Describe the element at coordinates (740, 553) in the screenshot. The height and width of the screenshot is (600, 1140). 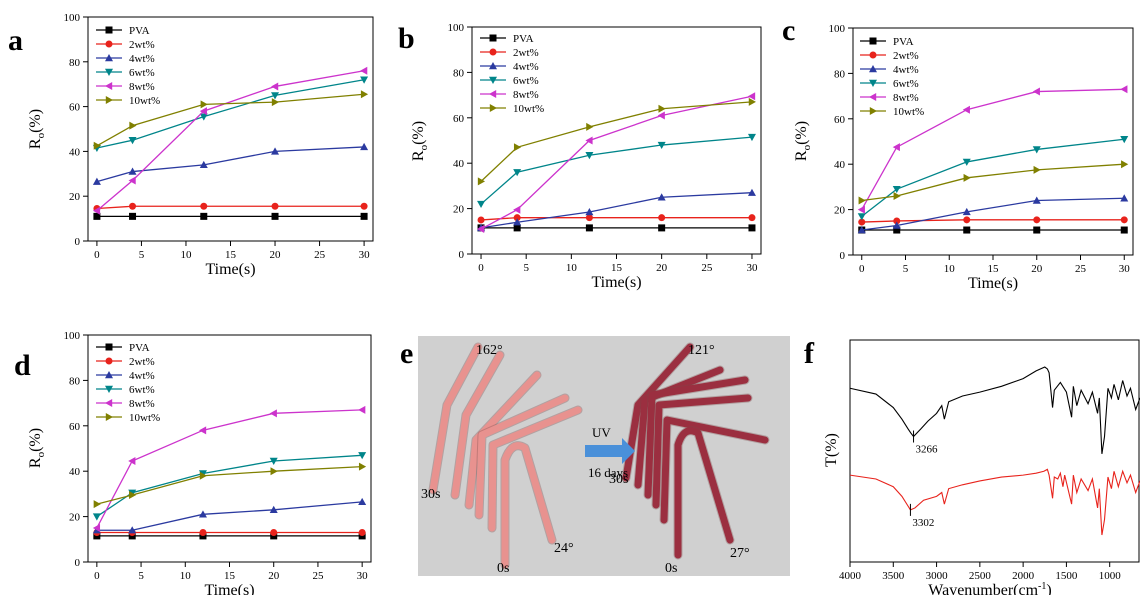
I see `angle-right-bottom: 27°` at that location.